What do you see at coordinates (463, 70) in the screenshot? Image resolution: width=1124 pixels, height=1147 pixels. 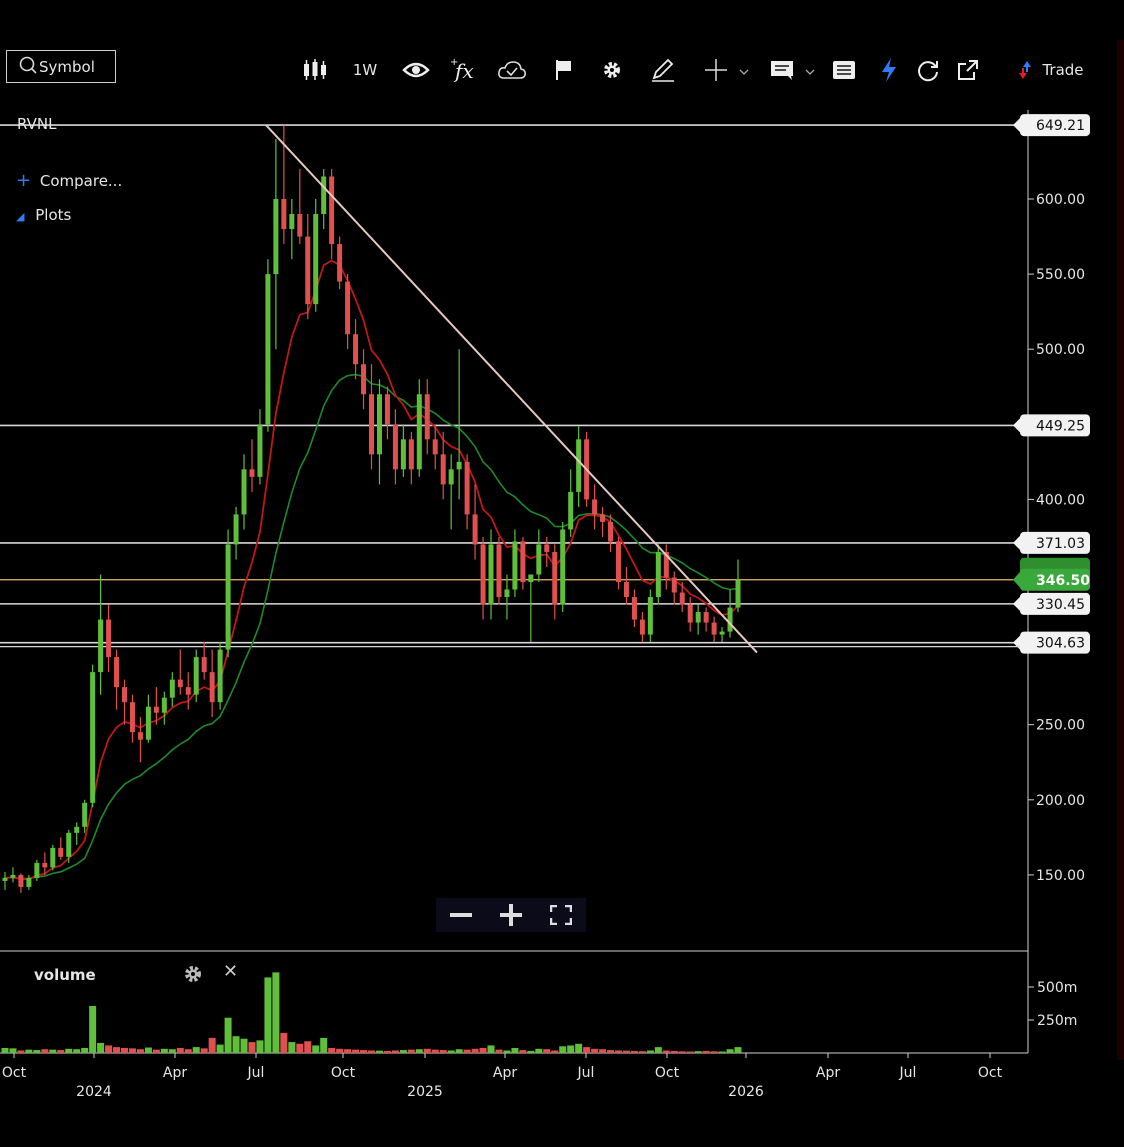 I see `indicators-fx-icon: fx +` at bounding box center [463, 70].